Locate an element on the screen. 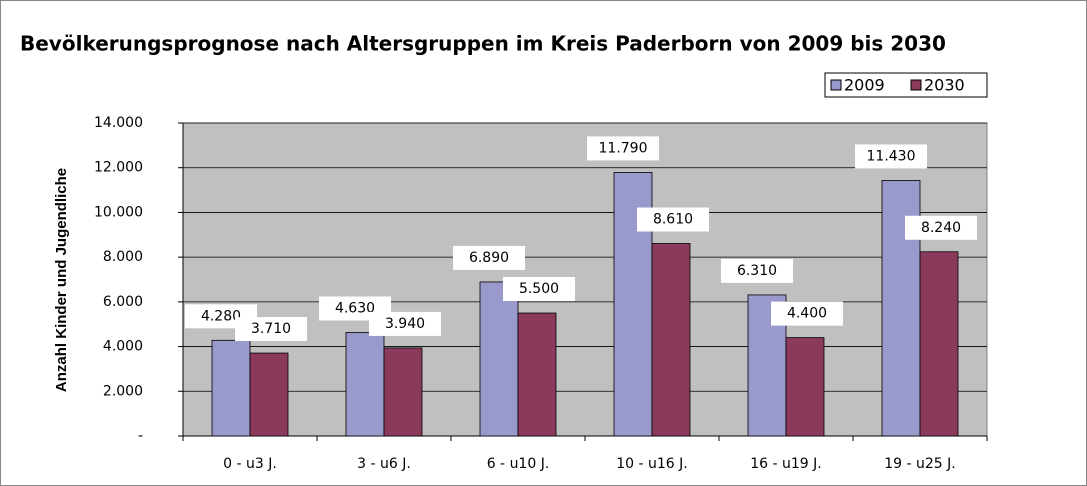 The image size is (1087, 486). value-label: 5.500 is located at coordinates (539, 289).